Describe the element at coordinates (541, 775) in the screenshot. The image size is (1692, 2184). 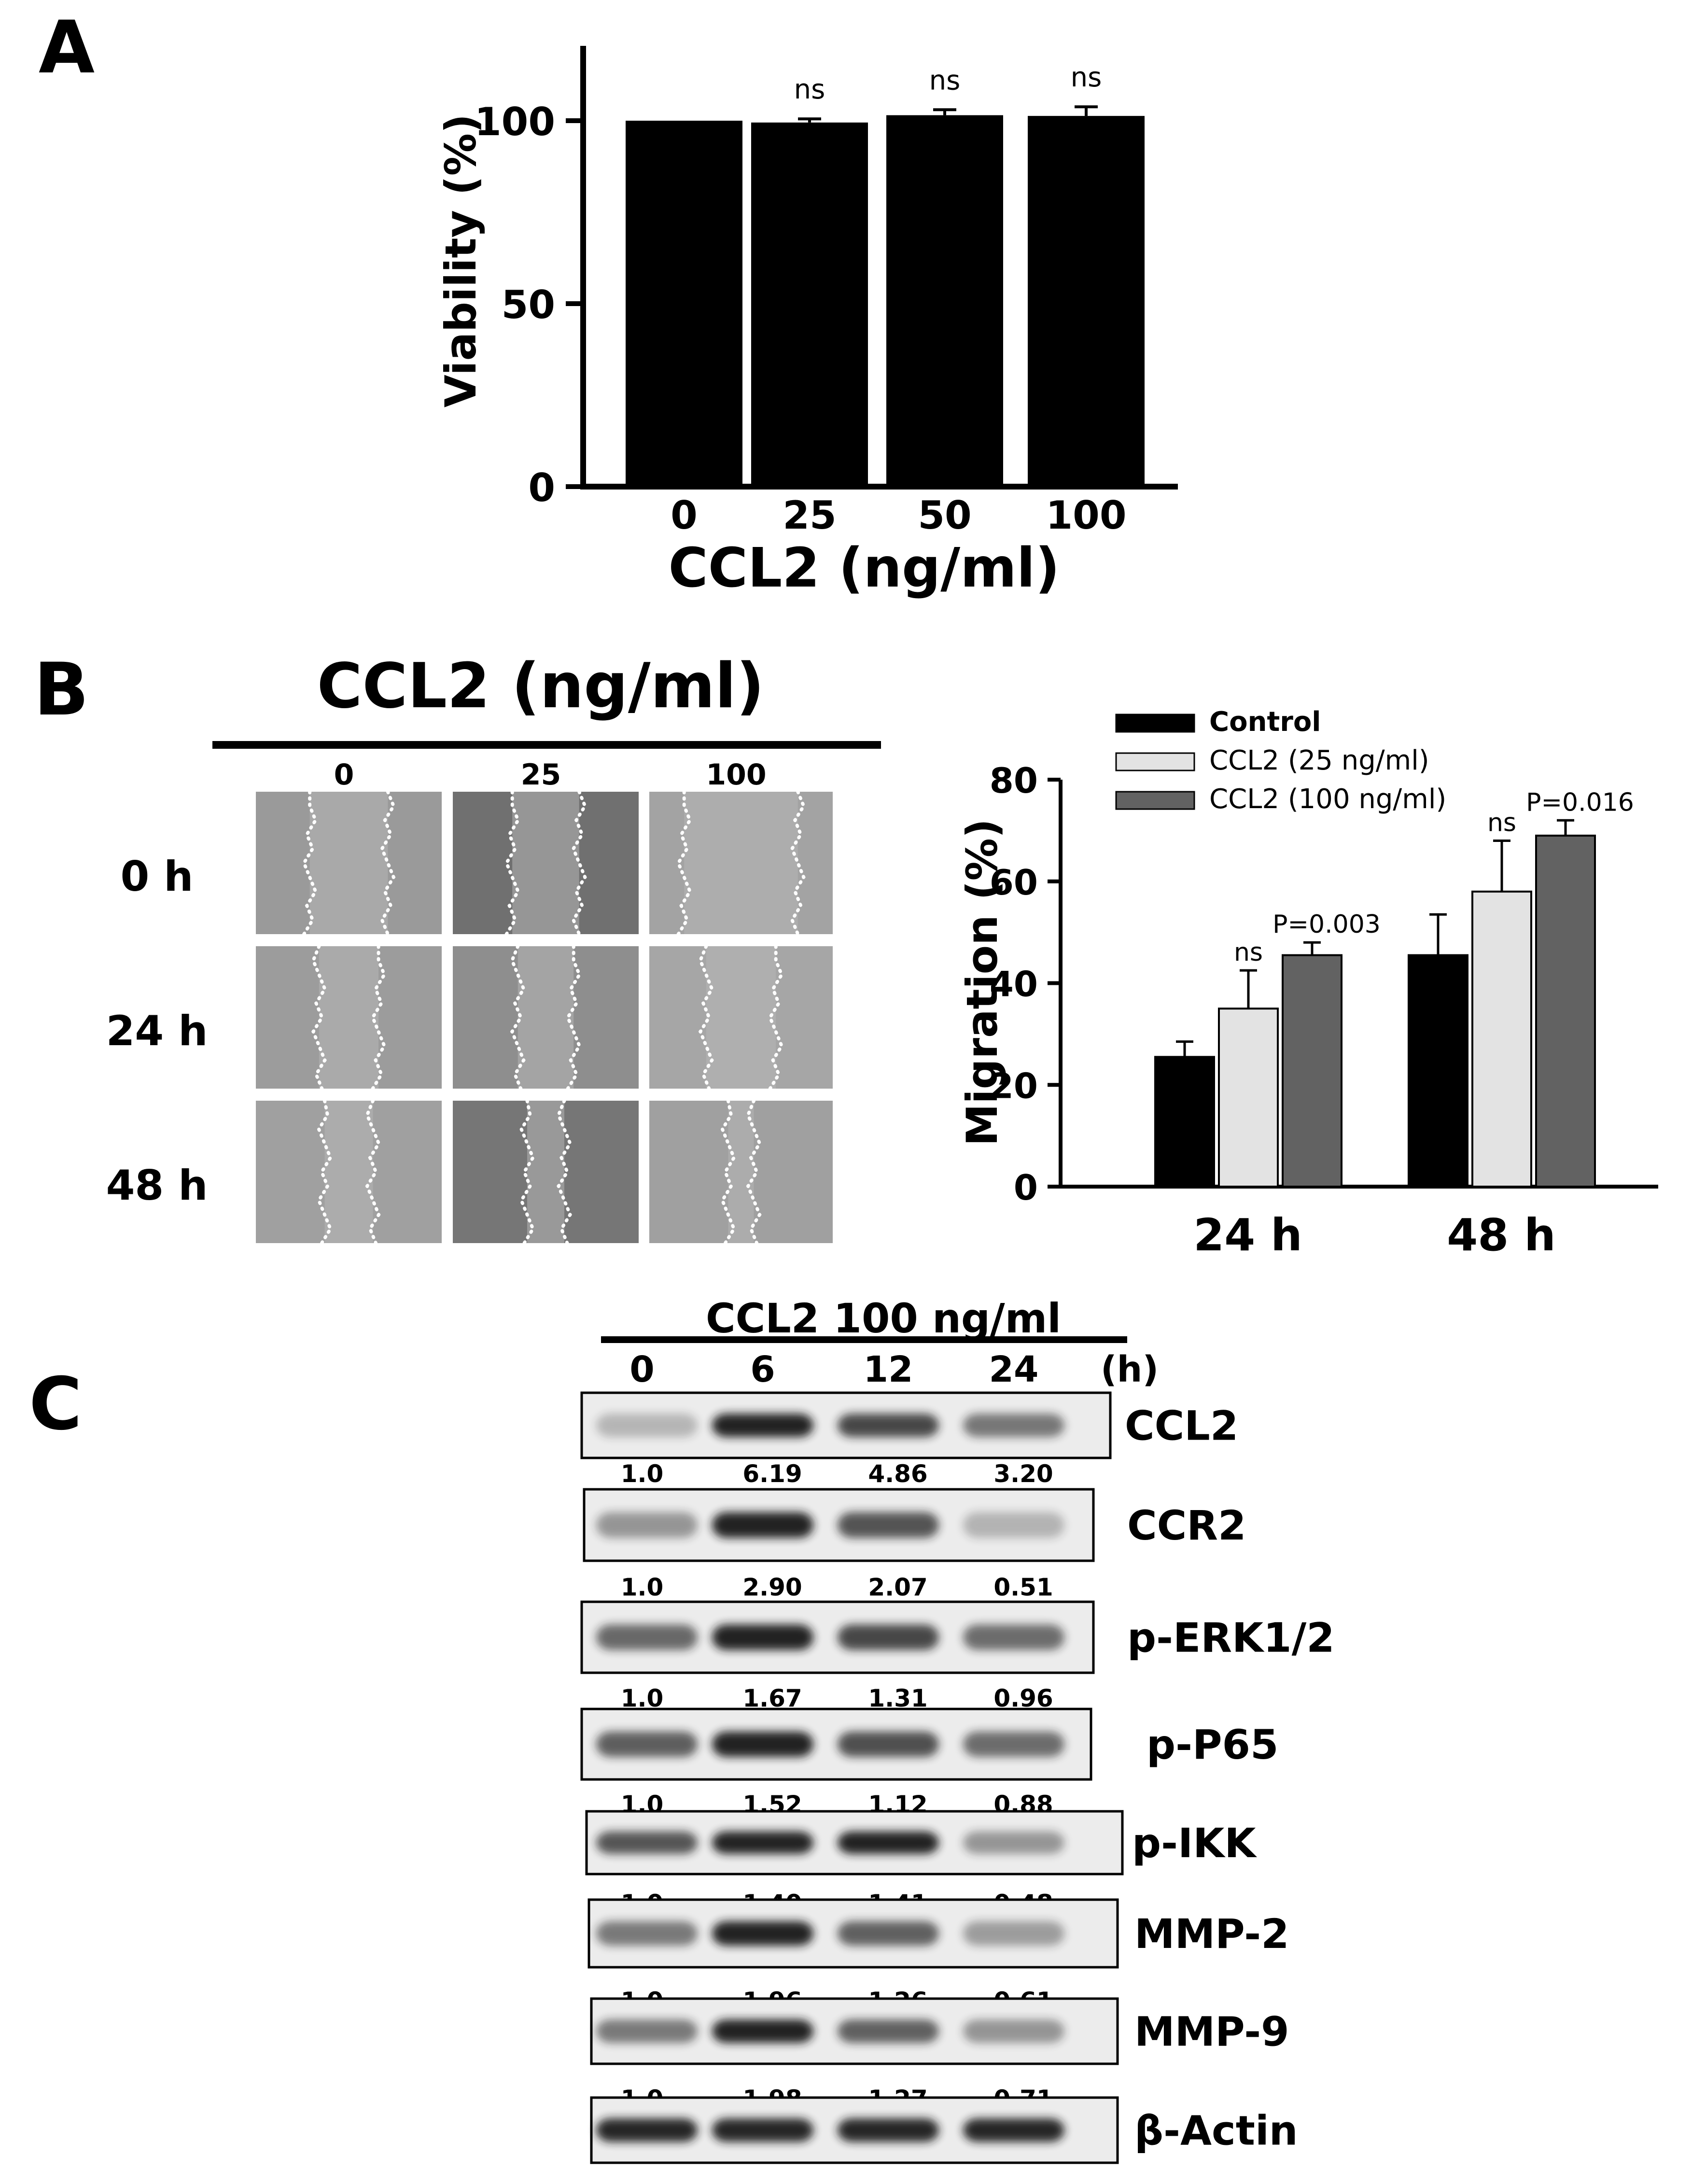
I see `wound-column-label: 25` at that location.